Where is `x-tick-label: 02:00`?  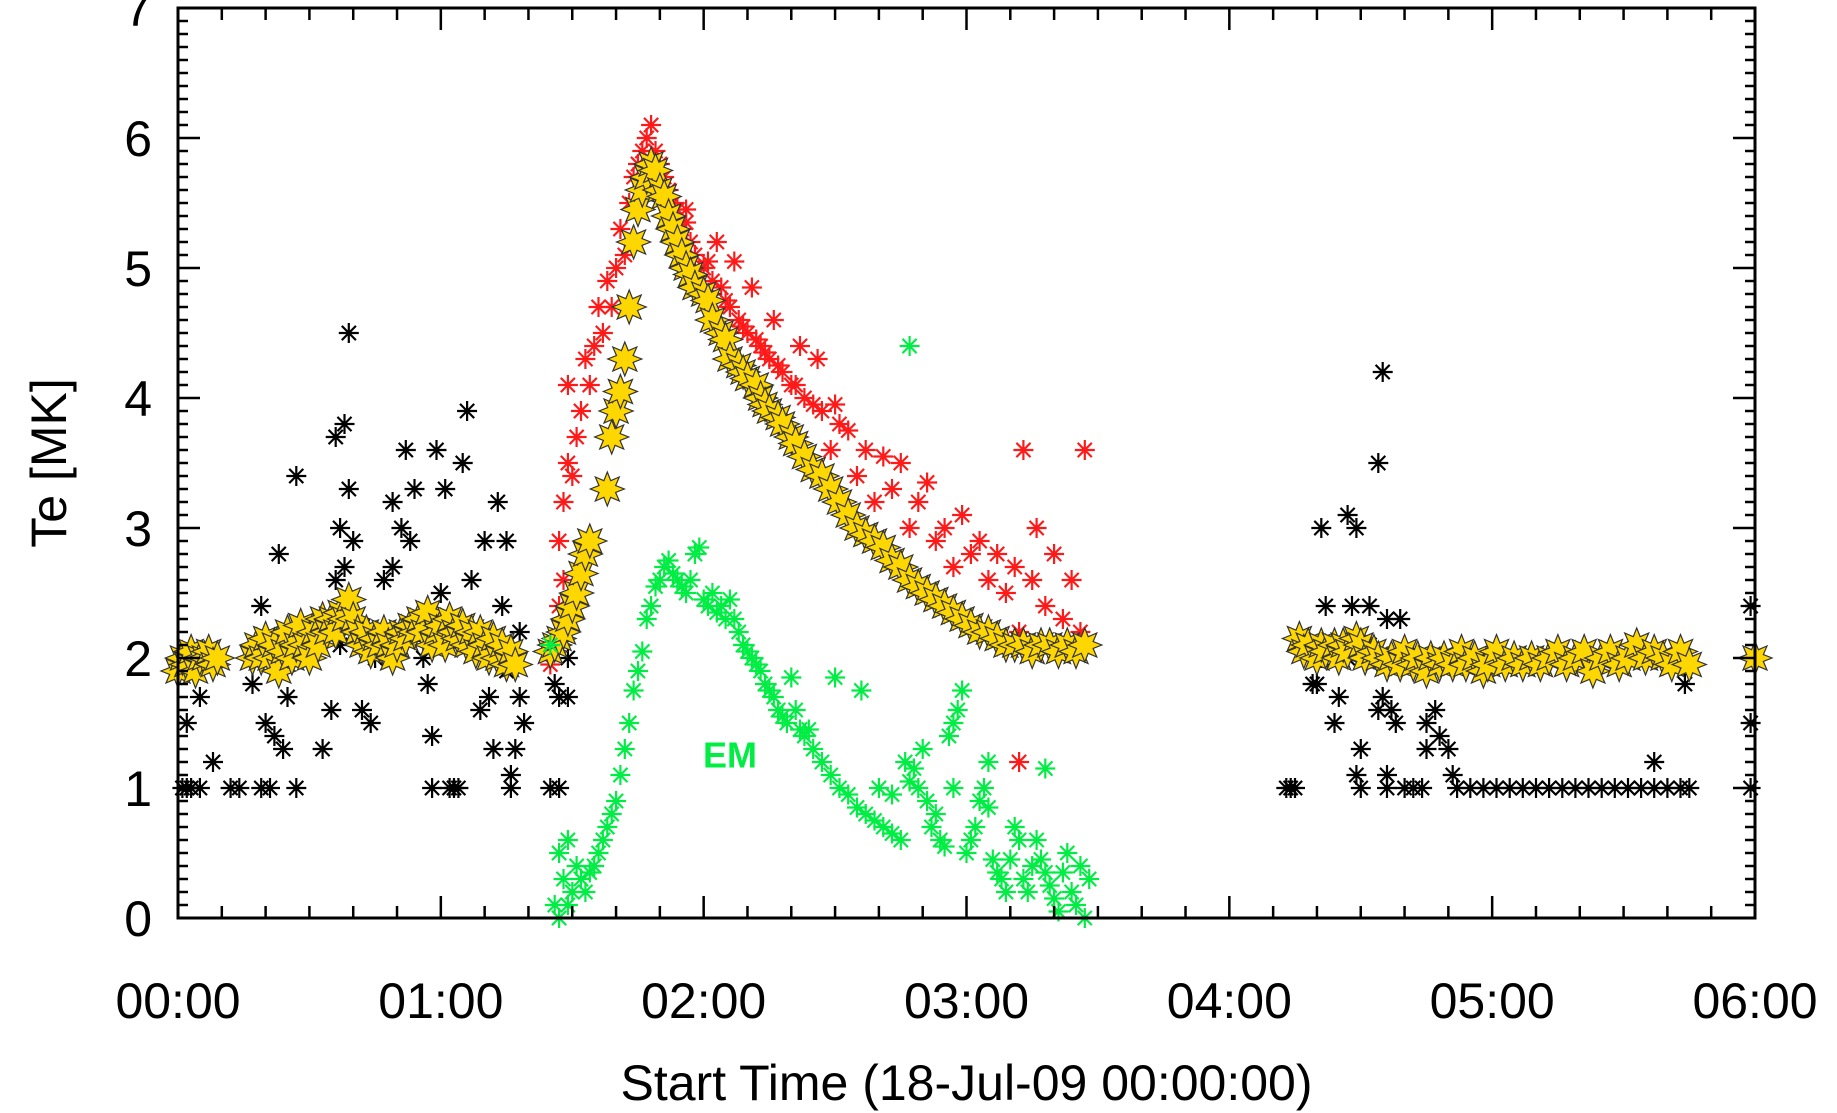
x-tick-label: 02:00 is located at coordinates (703, 1001).